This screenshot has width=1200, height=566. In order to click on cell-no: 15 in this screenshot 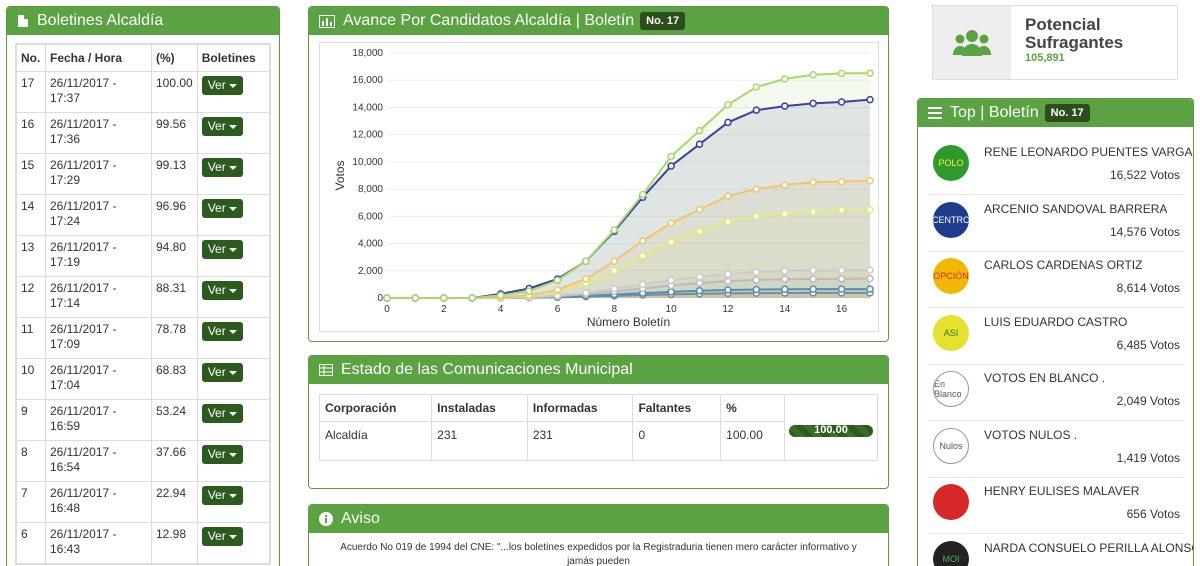, I will do `click(31, 174)`.